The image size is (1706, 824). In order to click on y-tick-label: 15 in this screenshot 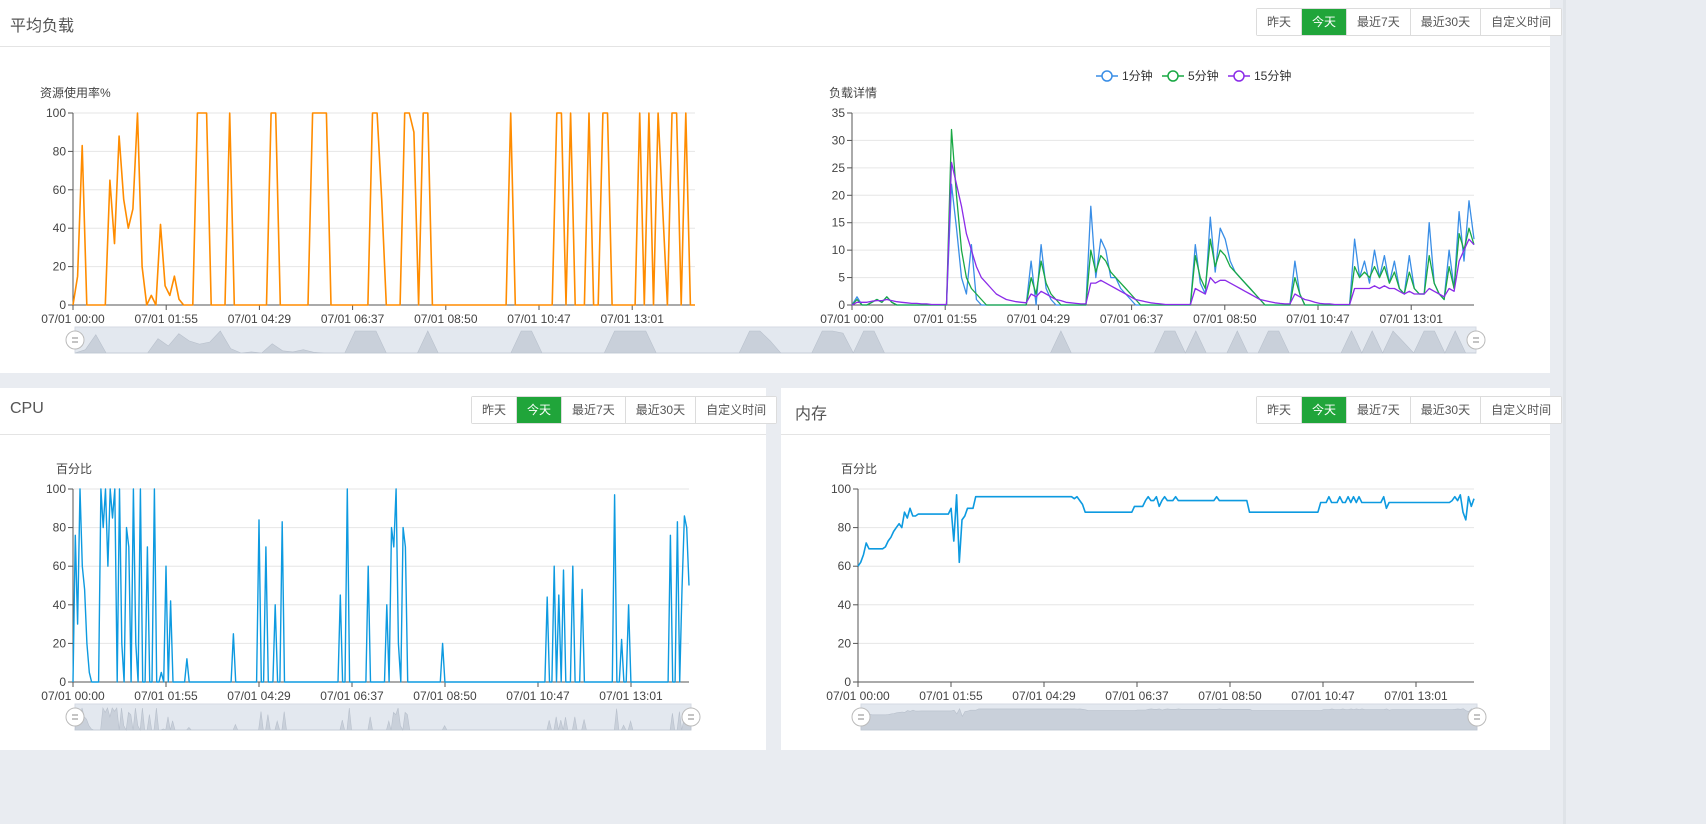, I will do `click(839, 223)`.